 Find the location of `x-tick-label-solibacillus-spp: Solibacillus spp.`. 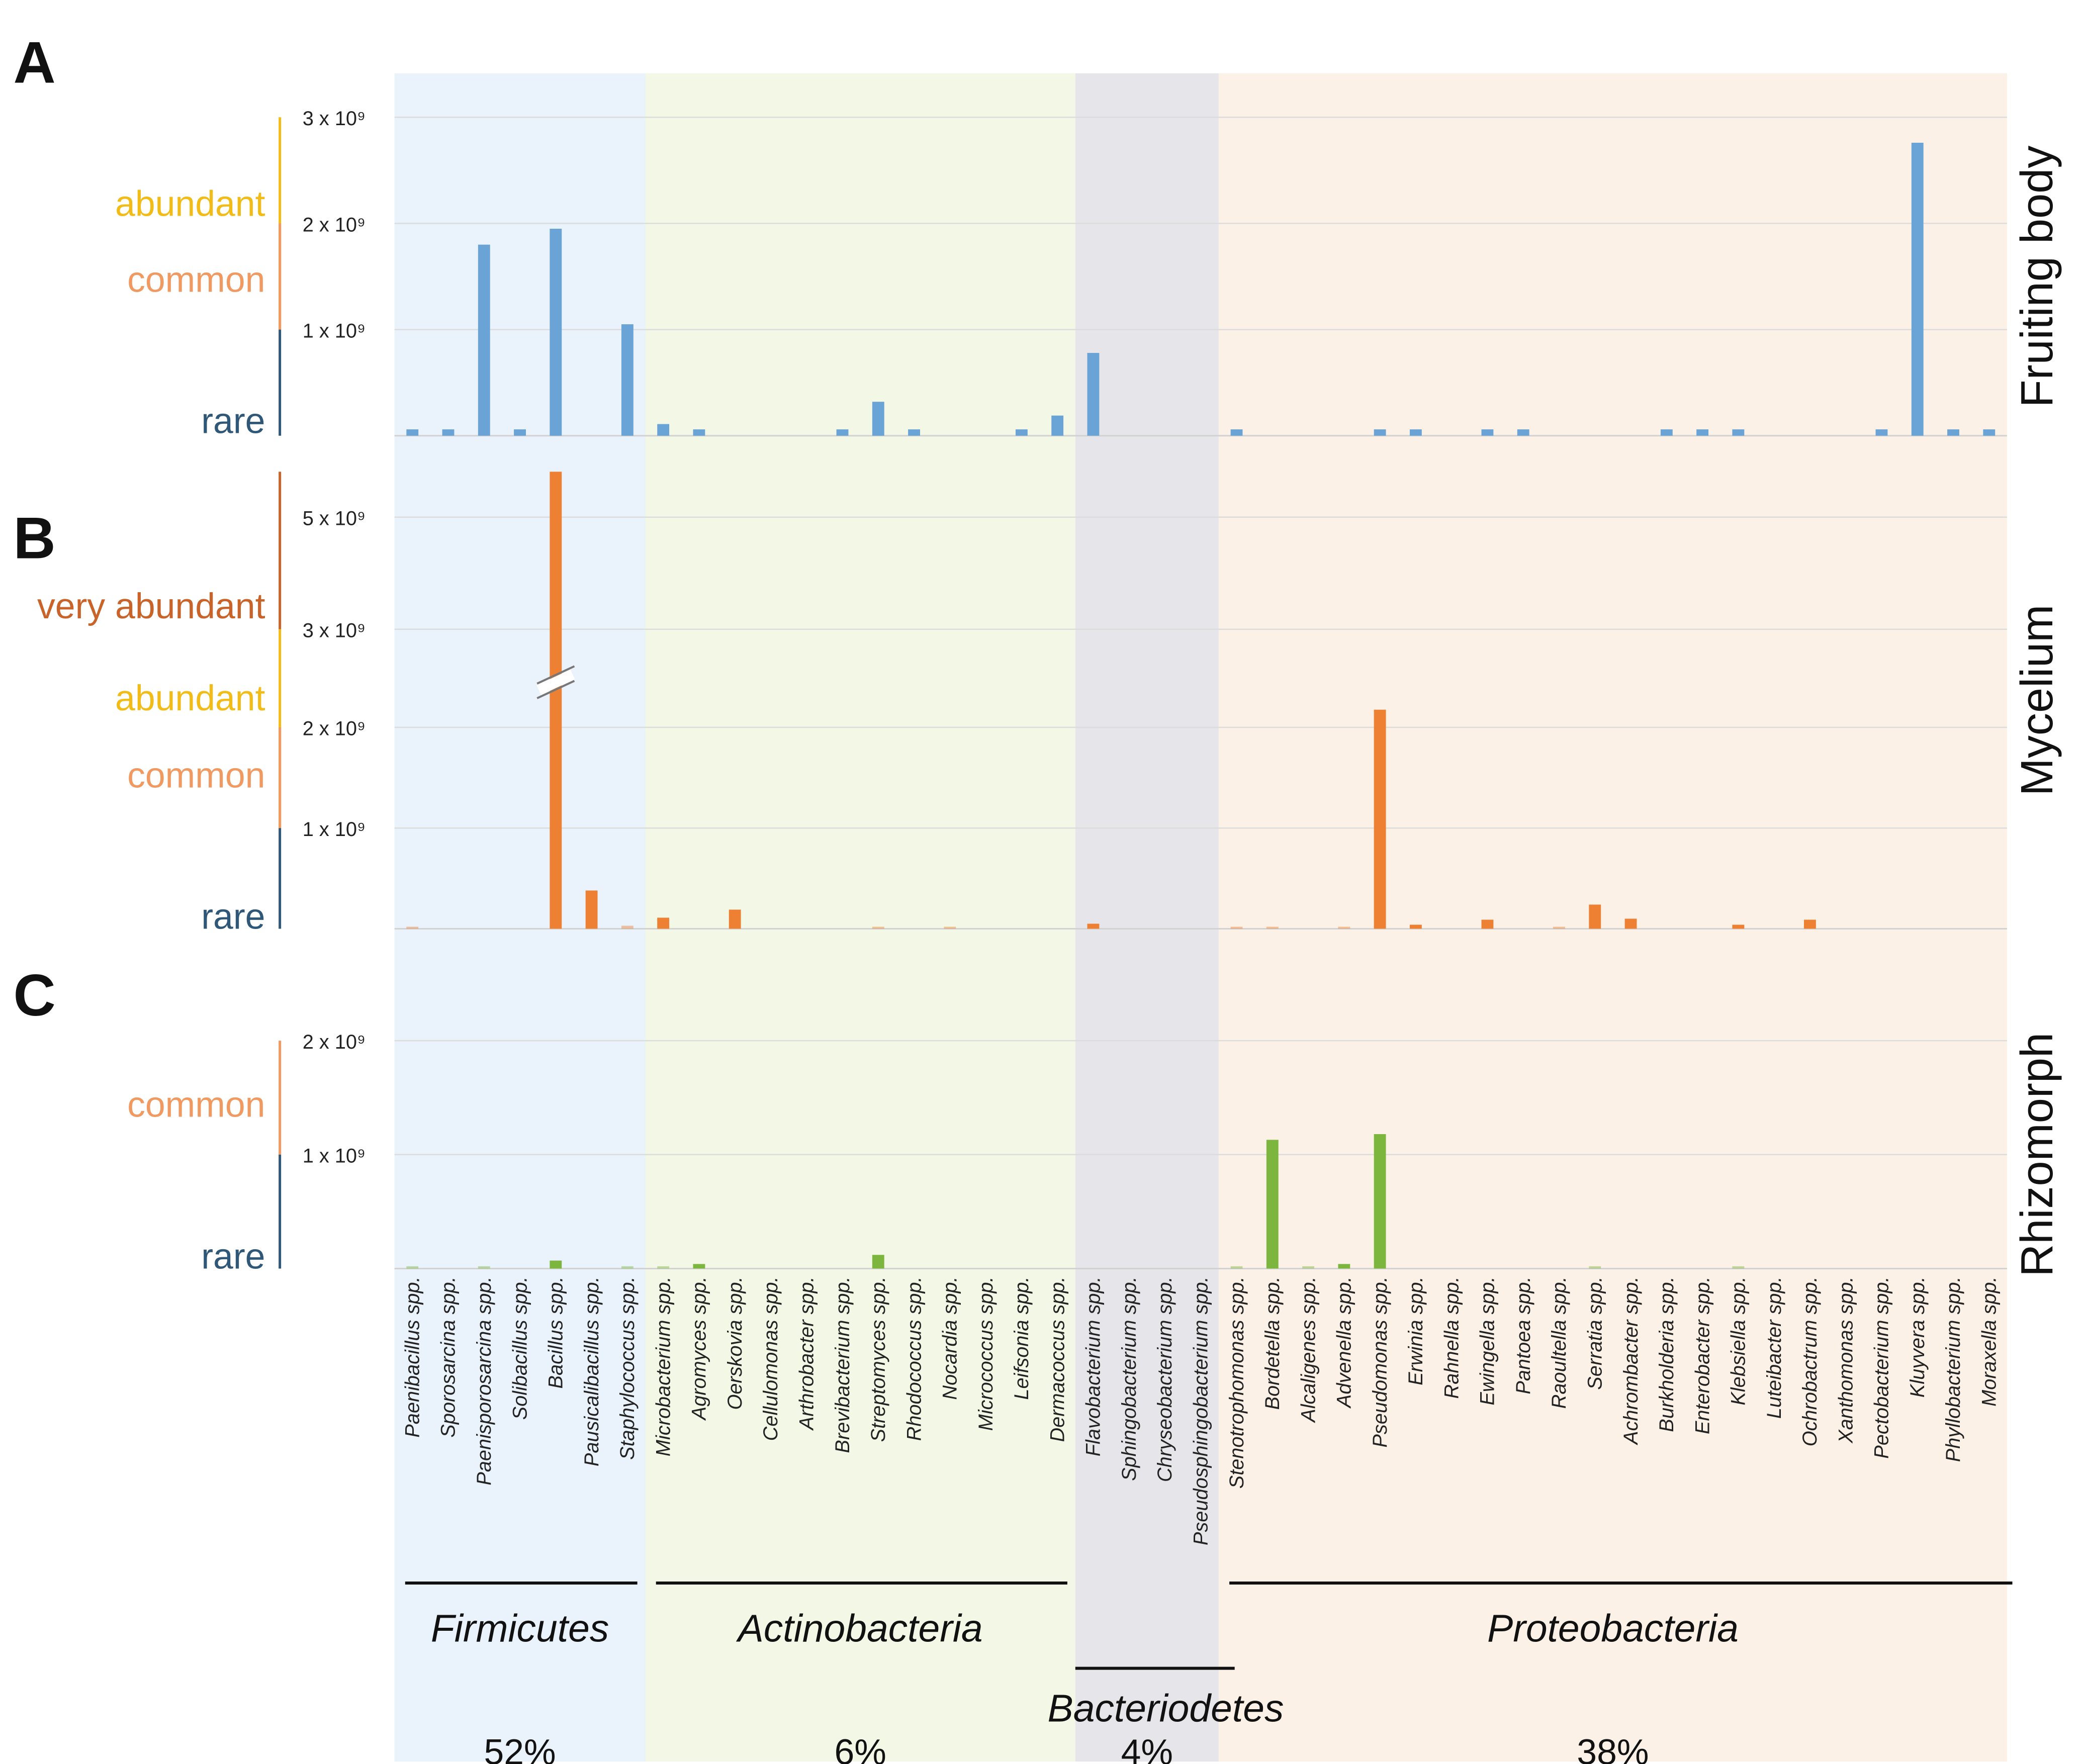

x-tick-label-solibacillus-spp: Solibacillus spp. is located at coordinates (520, 1348).